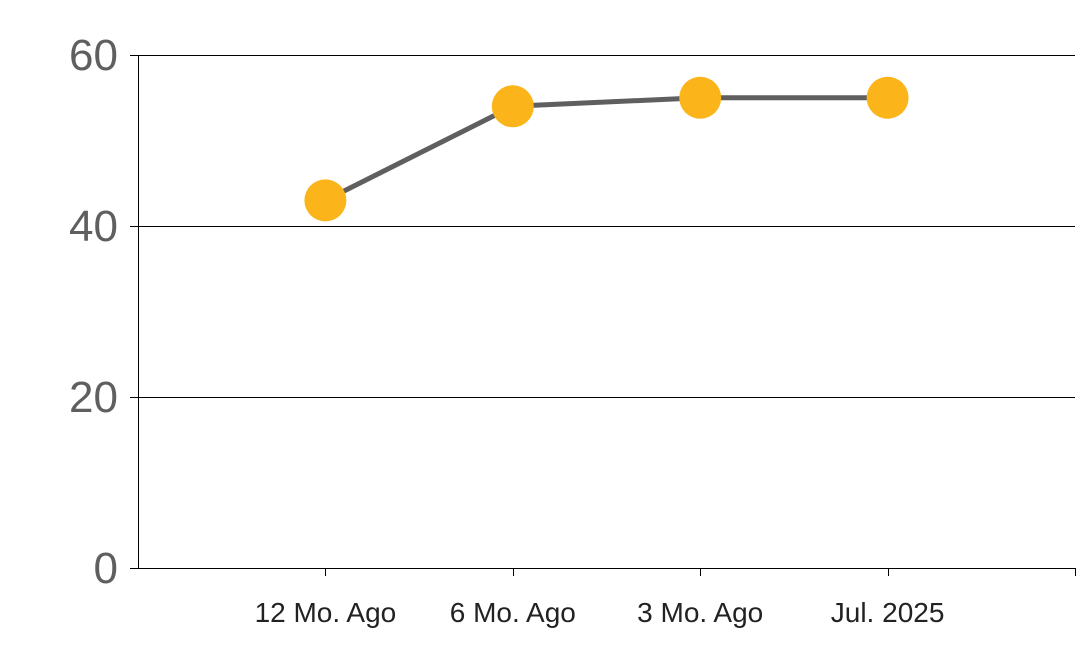 This screenshot has width=1078, height=663. Describe the element at coordinates (700, 612) in the screenshot. I see `x-tick-label-2: 3 Mo. Ago` at that location.